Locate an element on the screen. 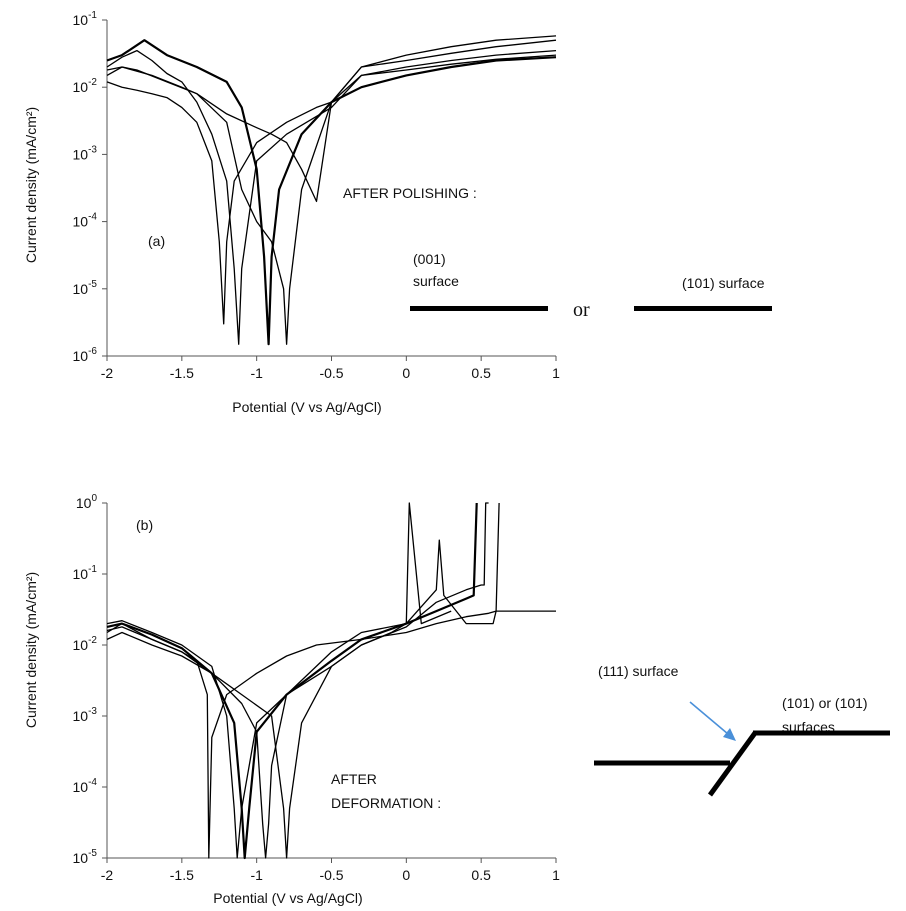 The height and width of the screenshot is (911, 906). after-polishing-label: AFTER POLISHING : is located at coordinates (410, 193).